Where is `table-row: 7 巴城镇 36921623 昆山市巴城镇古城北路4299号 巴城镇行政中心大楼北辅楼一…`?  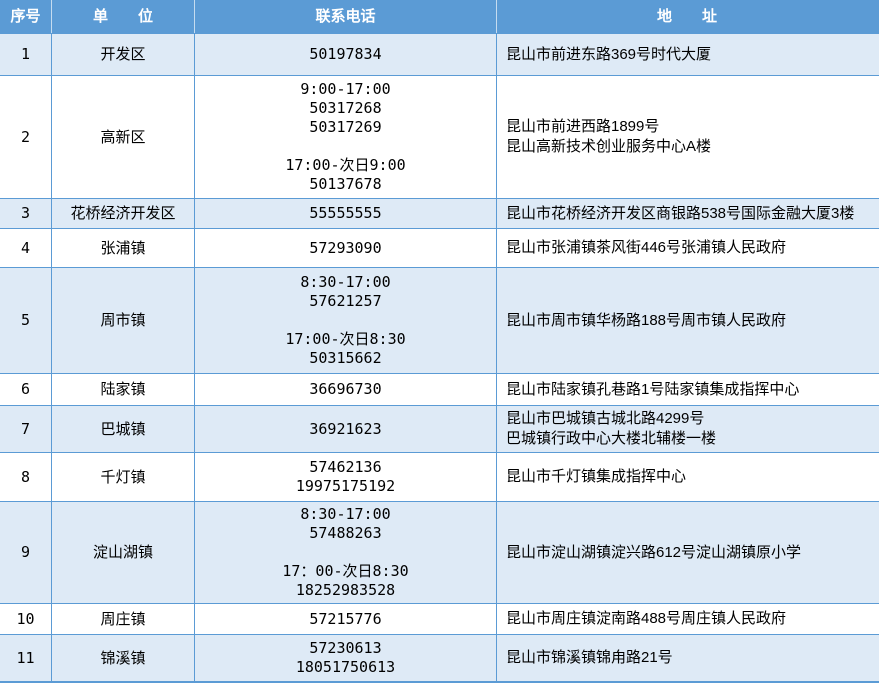 table-row: 7 巴城镇 36921623 昆山市巴城镇古城北路4299号 巴城镇行政中心大楼北辅楼一… is located at coordinates (439, 429).